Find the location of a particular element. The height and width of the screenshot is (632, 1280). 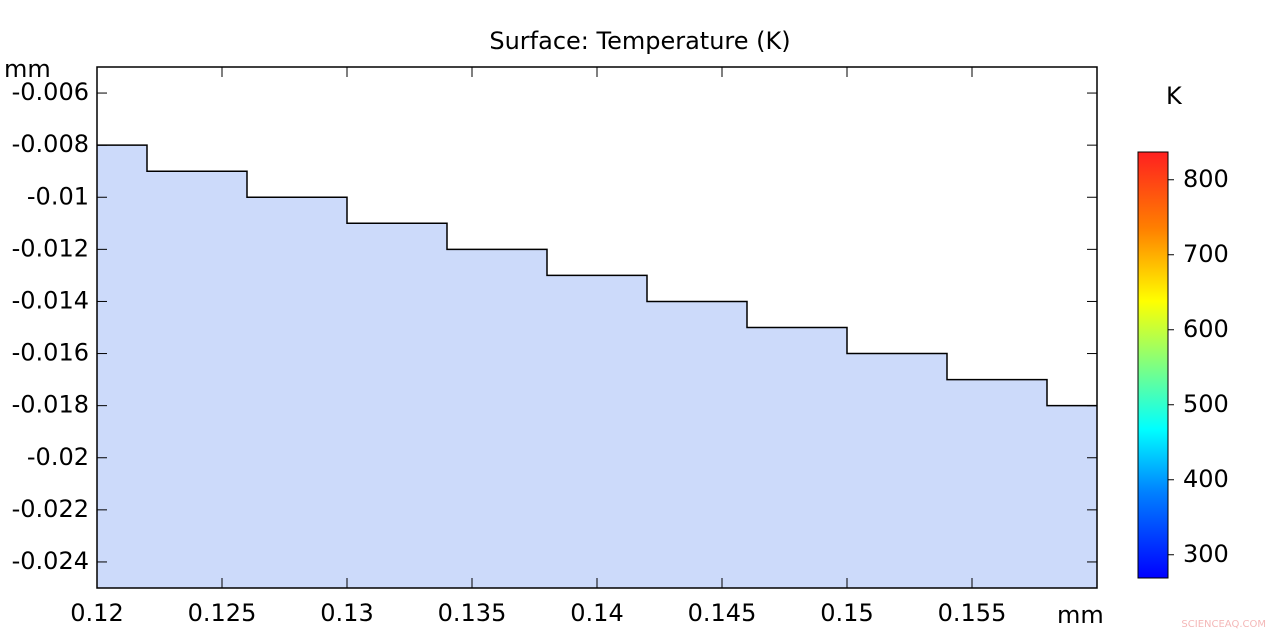

x-tick-label: 0.12 is located at coordinates (96, 613).